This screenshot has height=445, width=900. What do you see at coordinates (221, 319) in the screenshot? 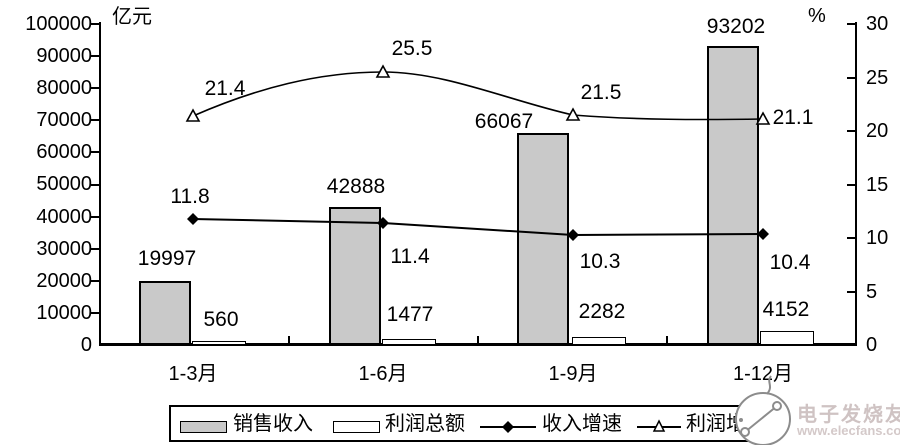
I see `value-label-profit-q1: 560` at bounding box center [221, 319].